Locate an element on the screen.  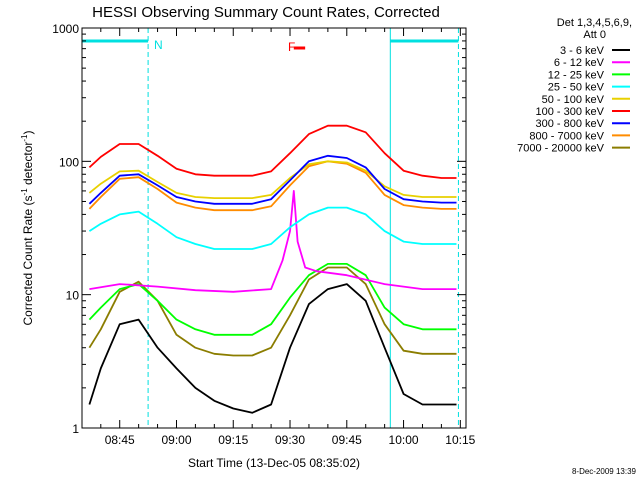
x-axis-label: Start Time (13-Dec-05 08:35:02) is located at coordinates (274, 463).